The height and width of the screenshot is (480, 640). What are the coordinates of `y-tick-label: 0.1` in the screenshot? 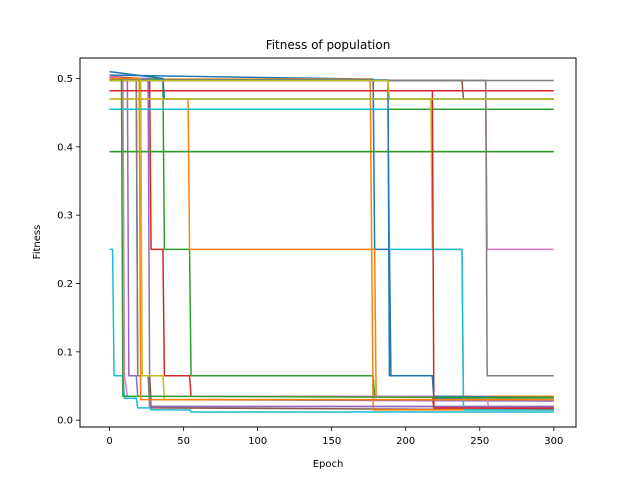 It's located at (65, 352).